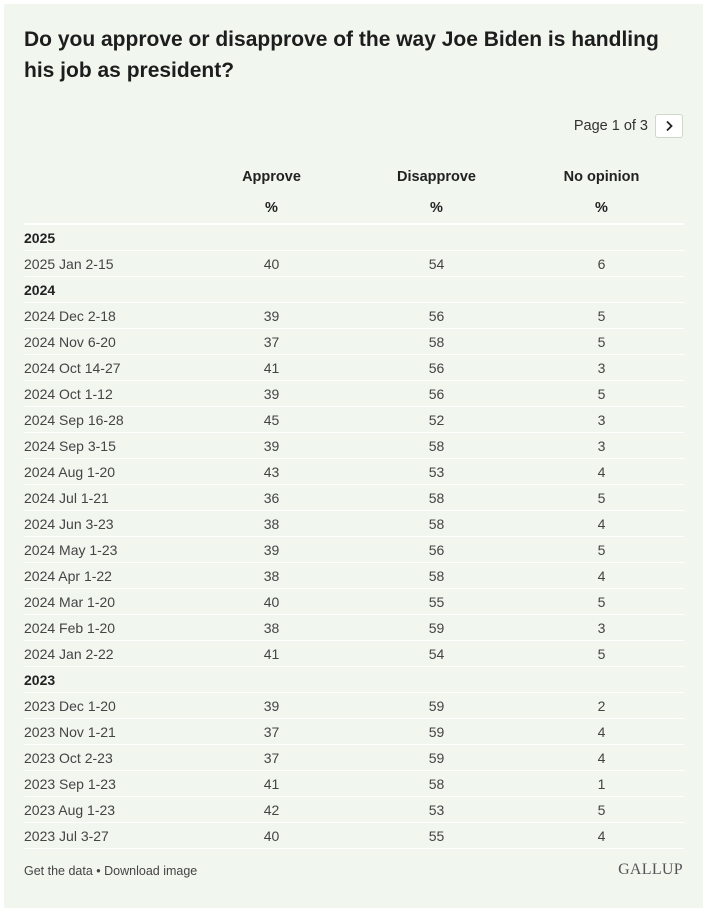 This screenshot has height=912, width=707. I want to click on row-date-label: 2024 Feb 1-20, so click(106, 627).